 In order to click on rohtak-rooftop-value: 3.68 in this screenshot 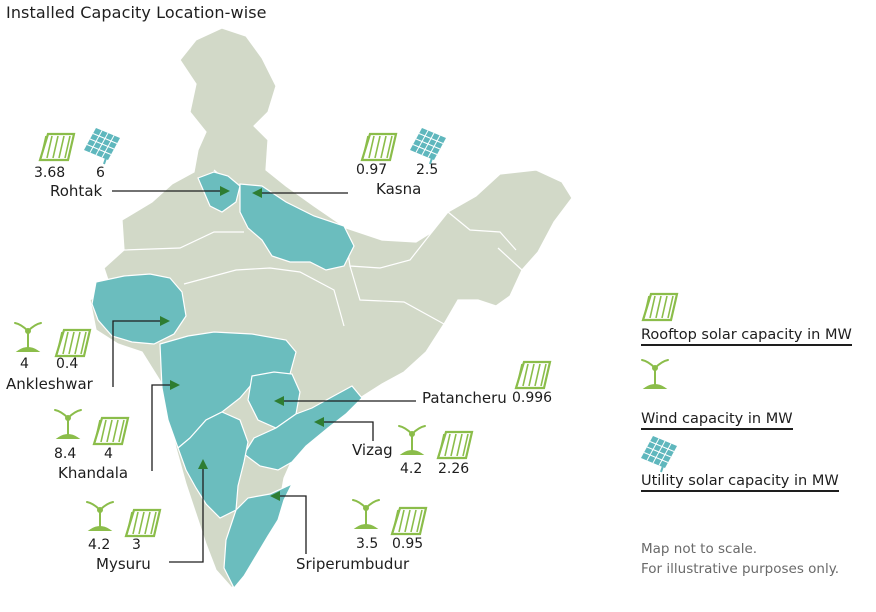, I will do `click(50, 173)`.